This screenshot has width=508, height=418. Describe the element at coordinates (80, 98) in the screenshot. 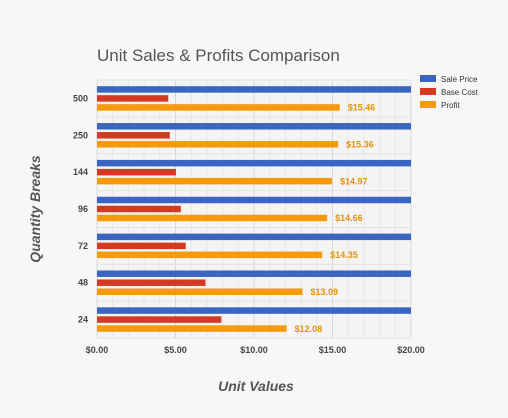

I see `y-tick-label: 500` at that location.